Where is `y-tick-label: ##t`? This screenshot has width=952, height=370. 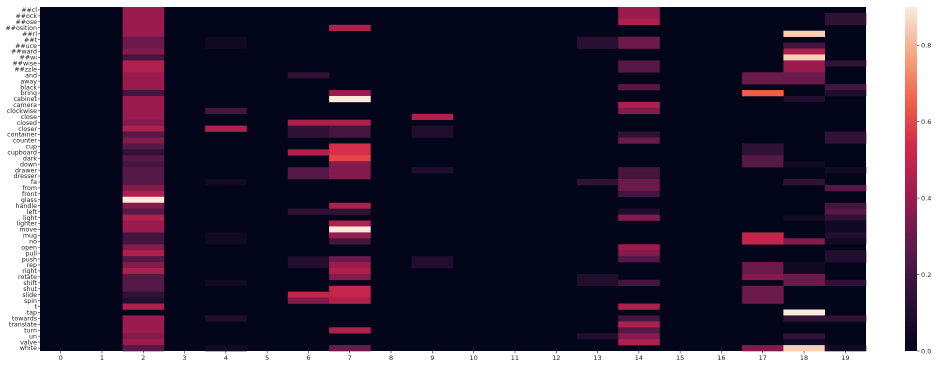 y-tick-label: ##t is located at coordinates (31, 40).